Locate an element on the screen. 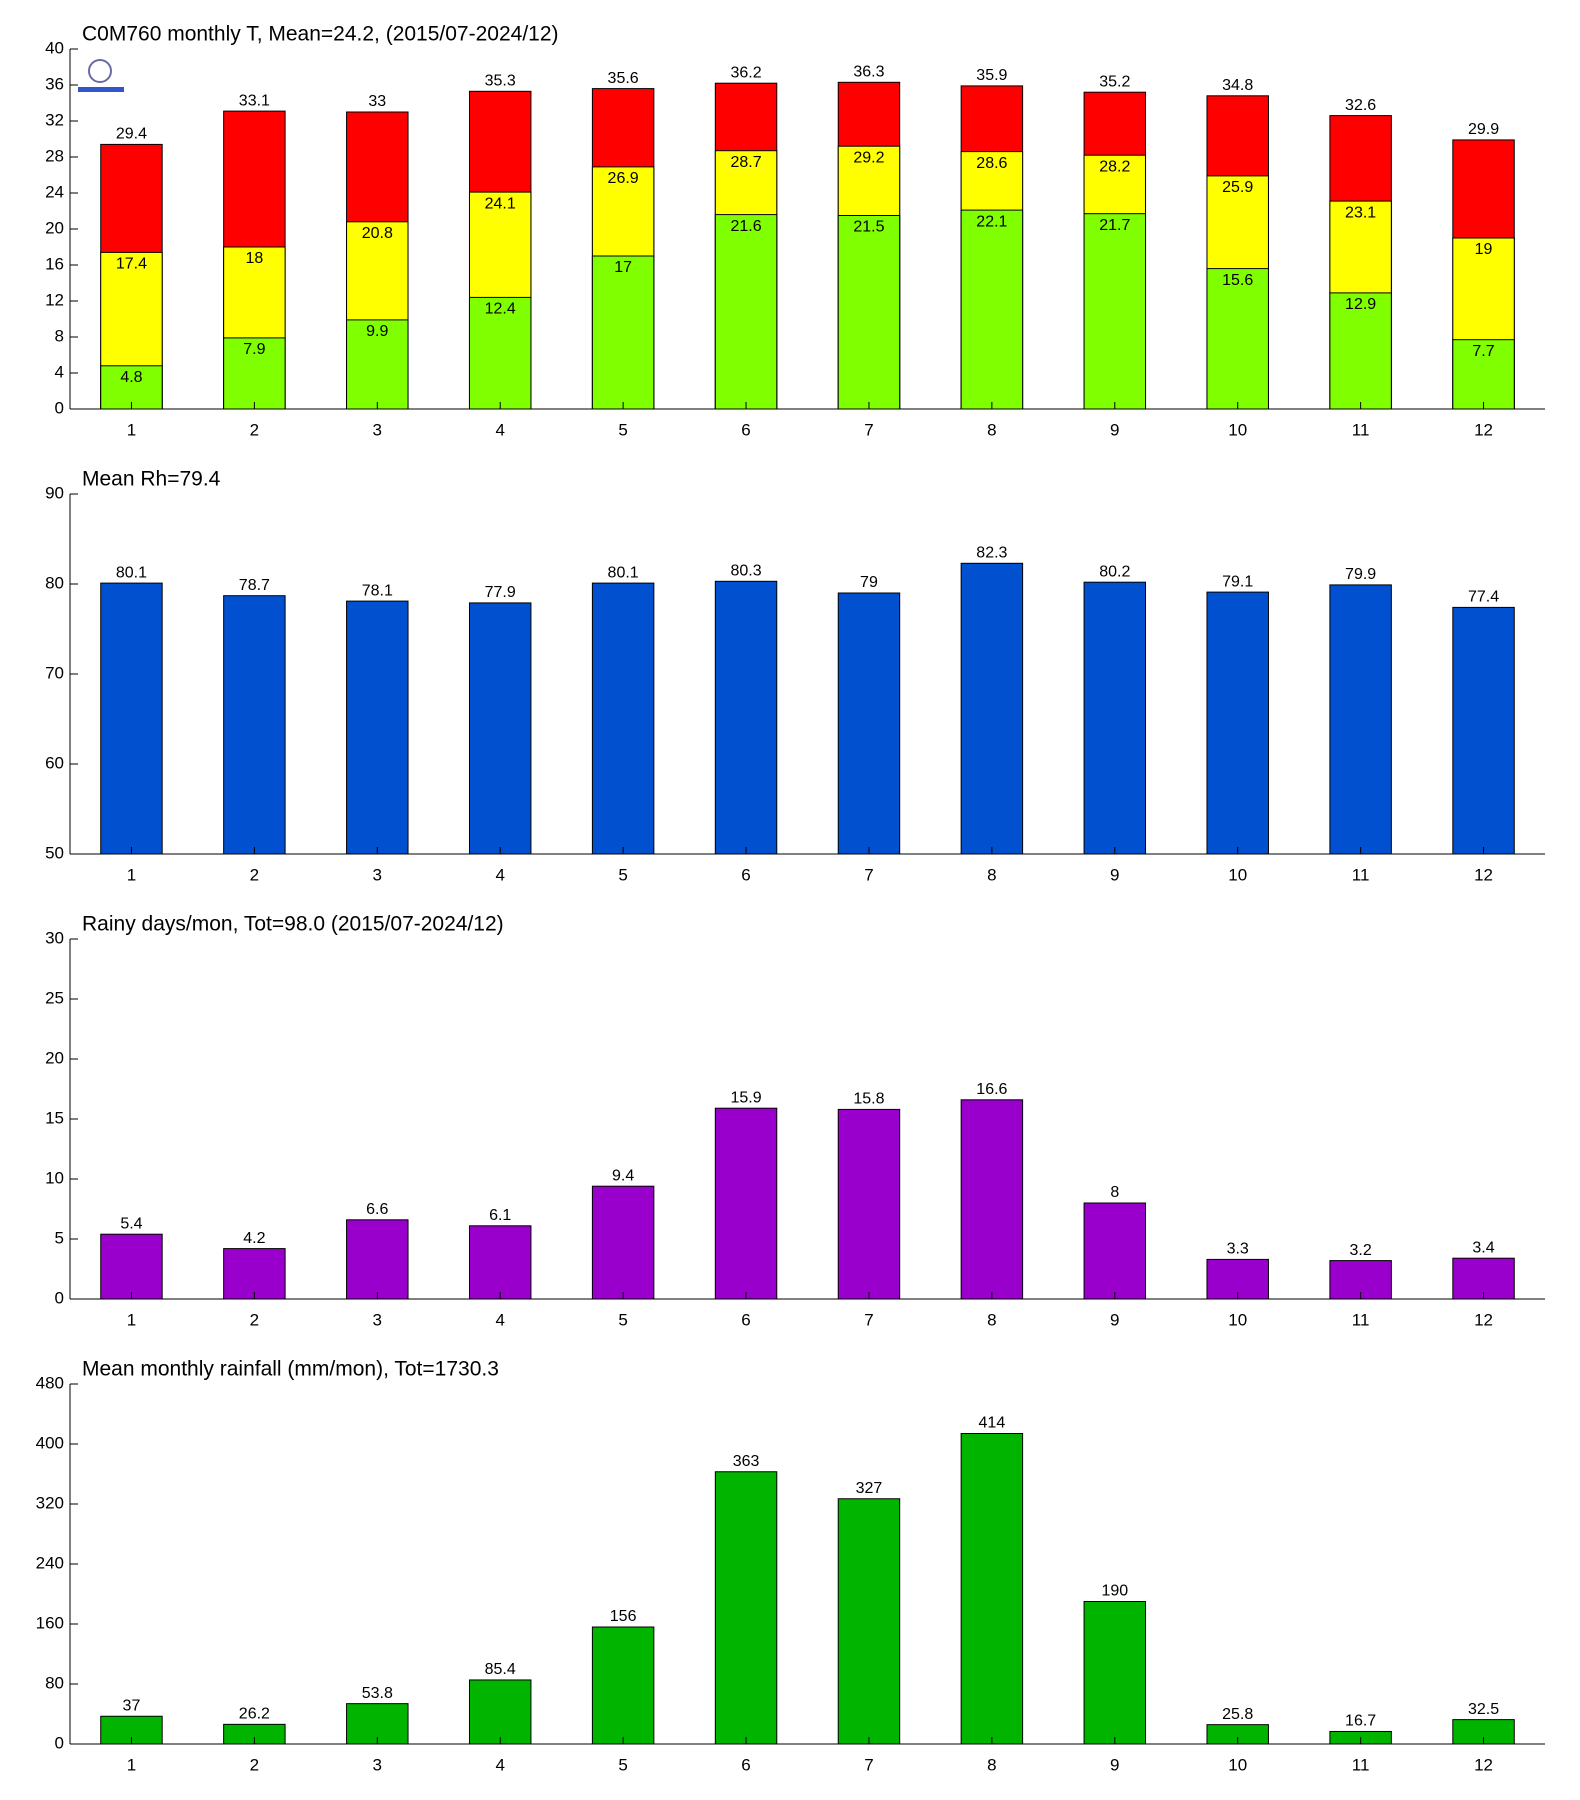 Image resolution: width=1580 pixels, height=1800 pixels. x-tick-label: 7 is located at coordinates (868, 1319).